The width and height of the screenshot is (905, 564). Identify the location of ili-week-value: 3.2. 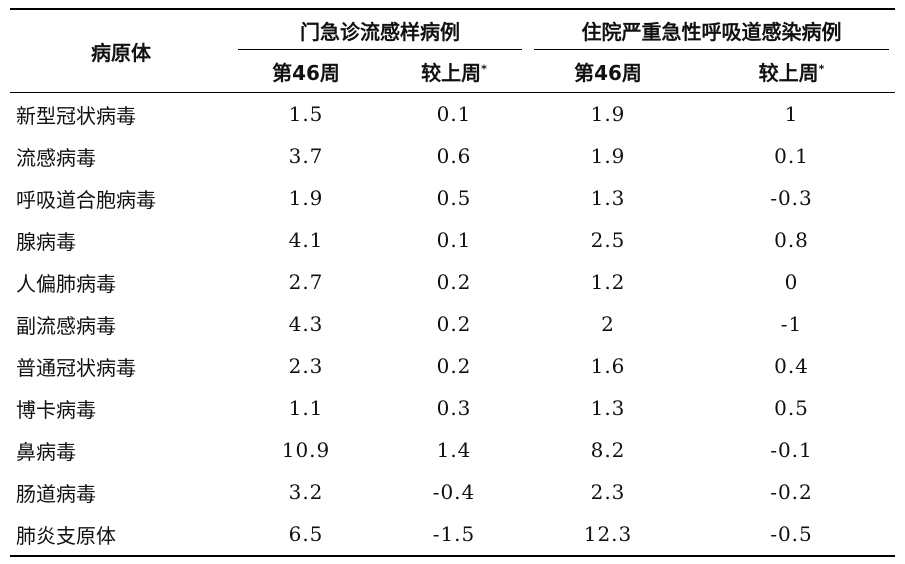
(306, 492).